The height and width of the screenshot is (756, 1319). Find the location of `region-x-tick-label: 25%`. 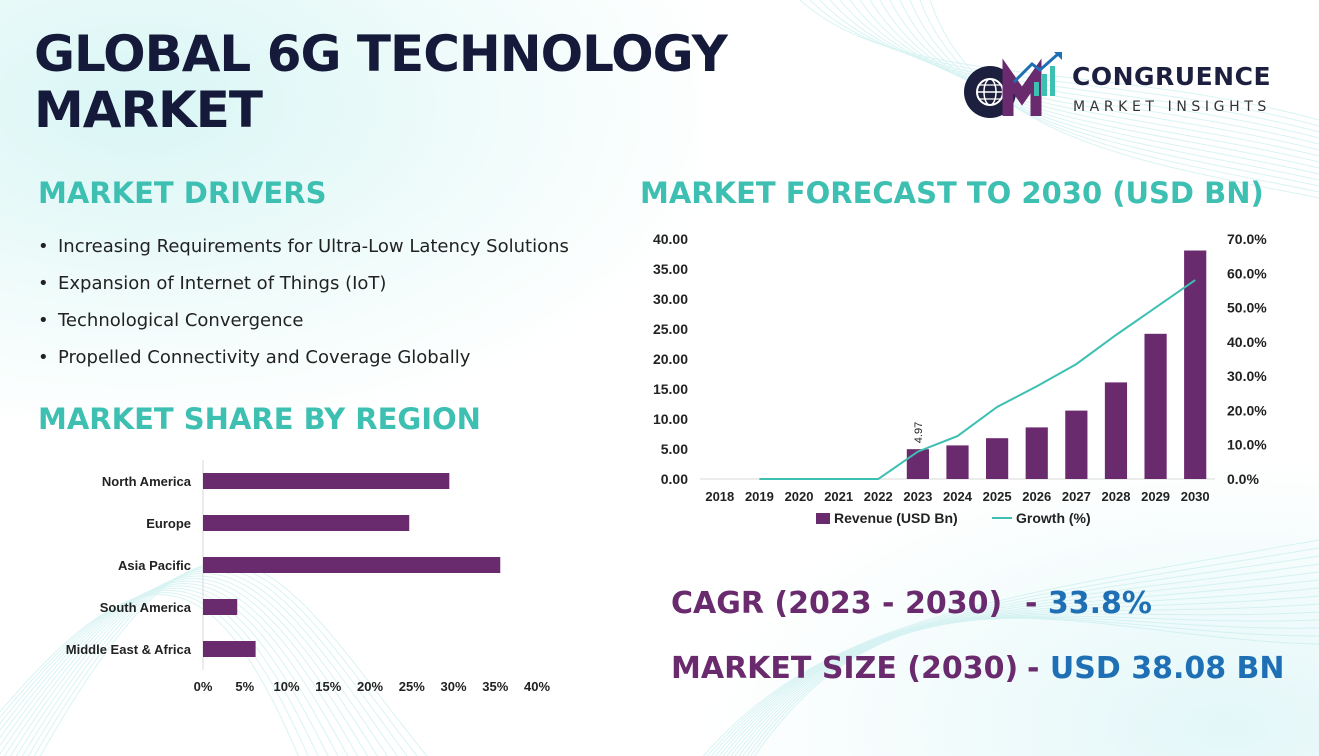

region-x-tick-label: 25% is located at coordinates (412, 686).